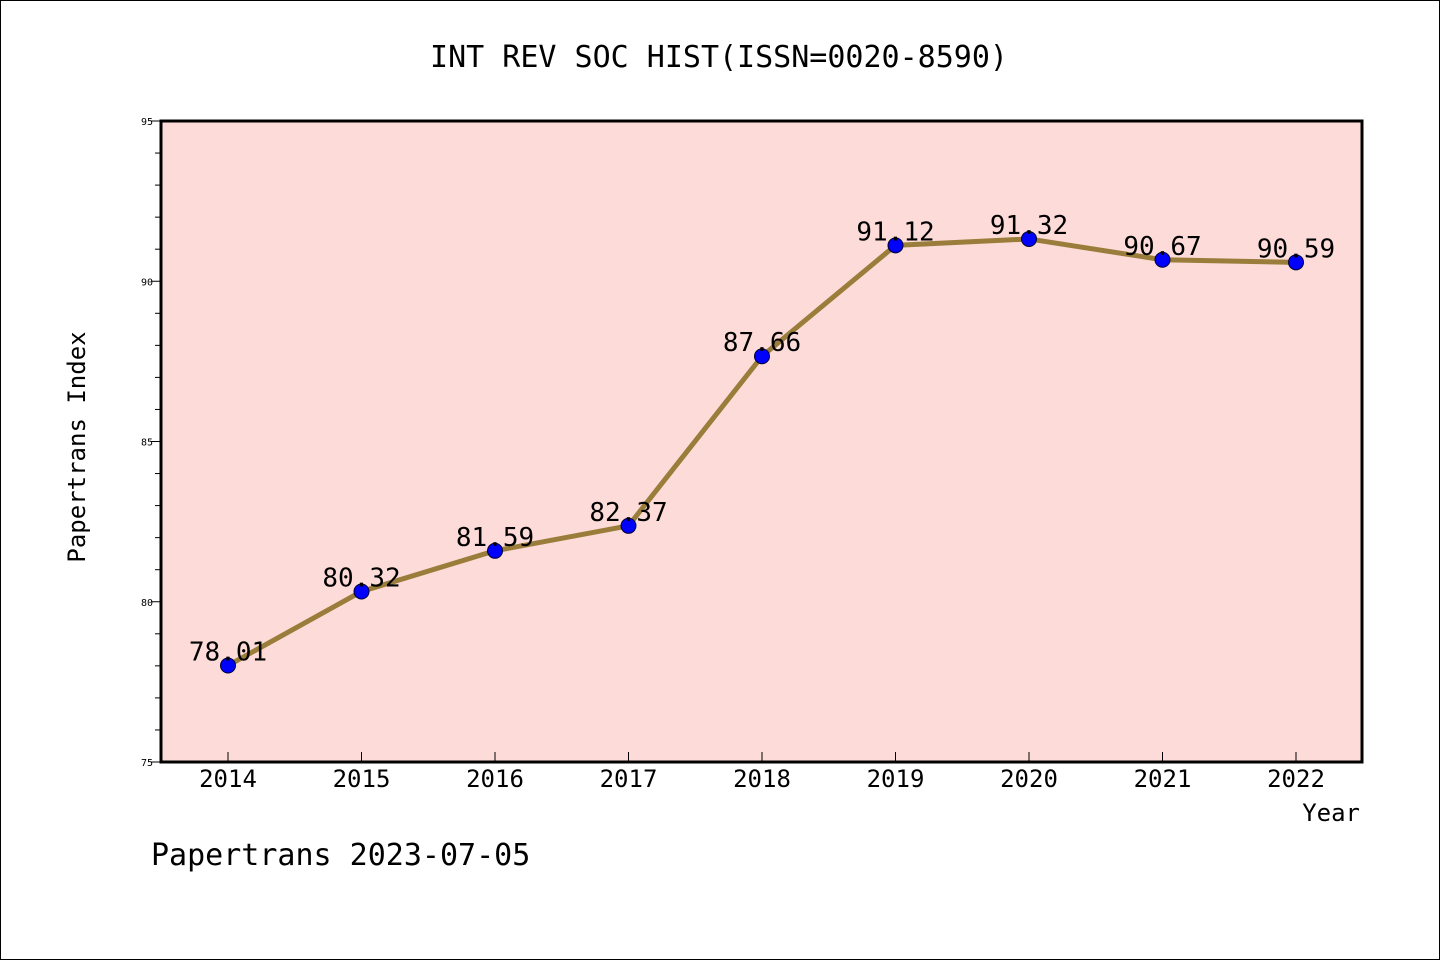 The width and height of the screenshot is (1440, 961). I want to click on data-label: 80.32, so click(361, 578).